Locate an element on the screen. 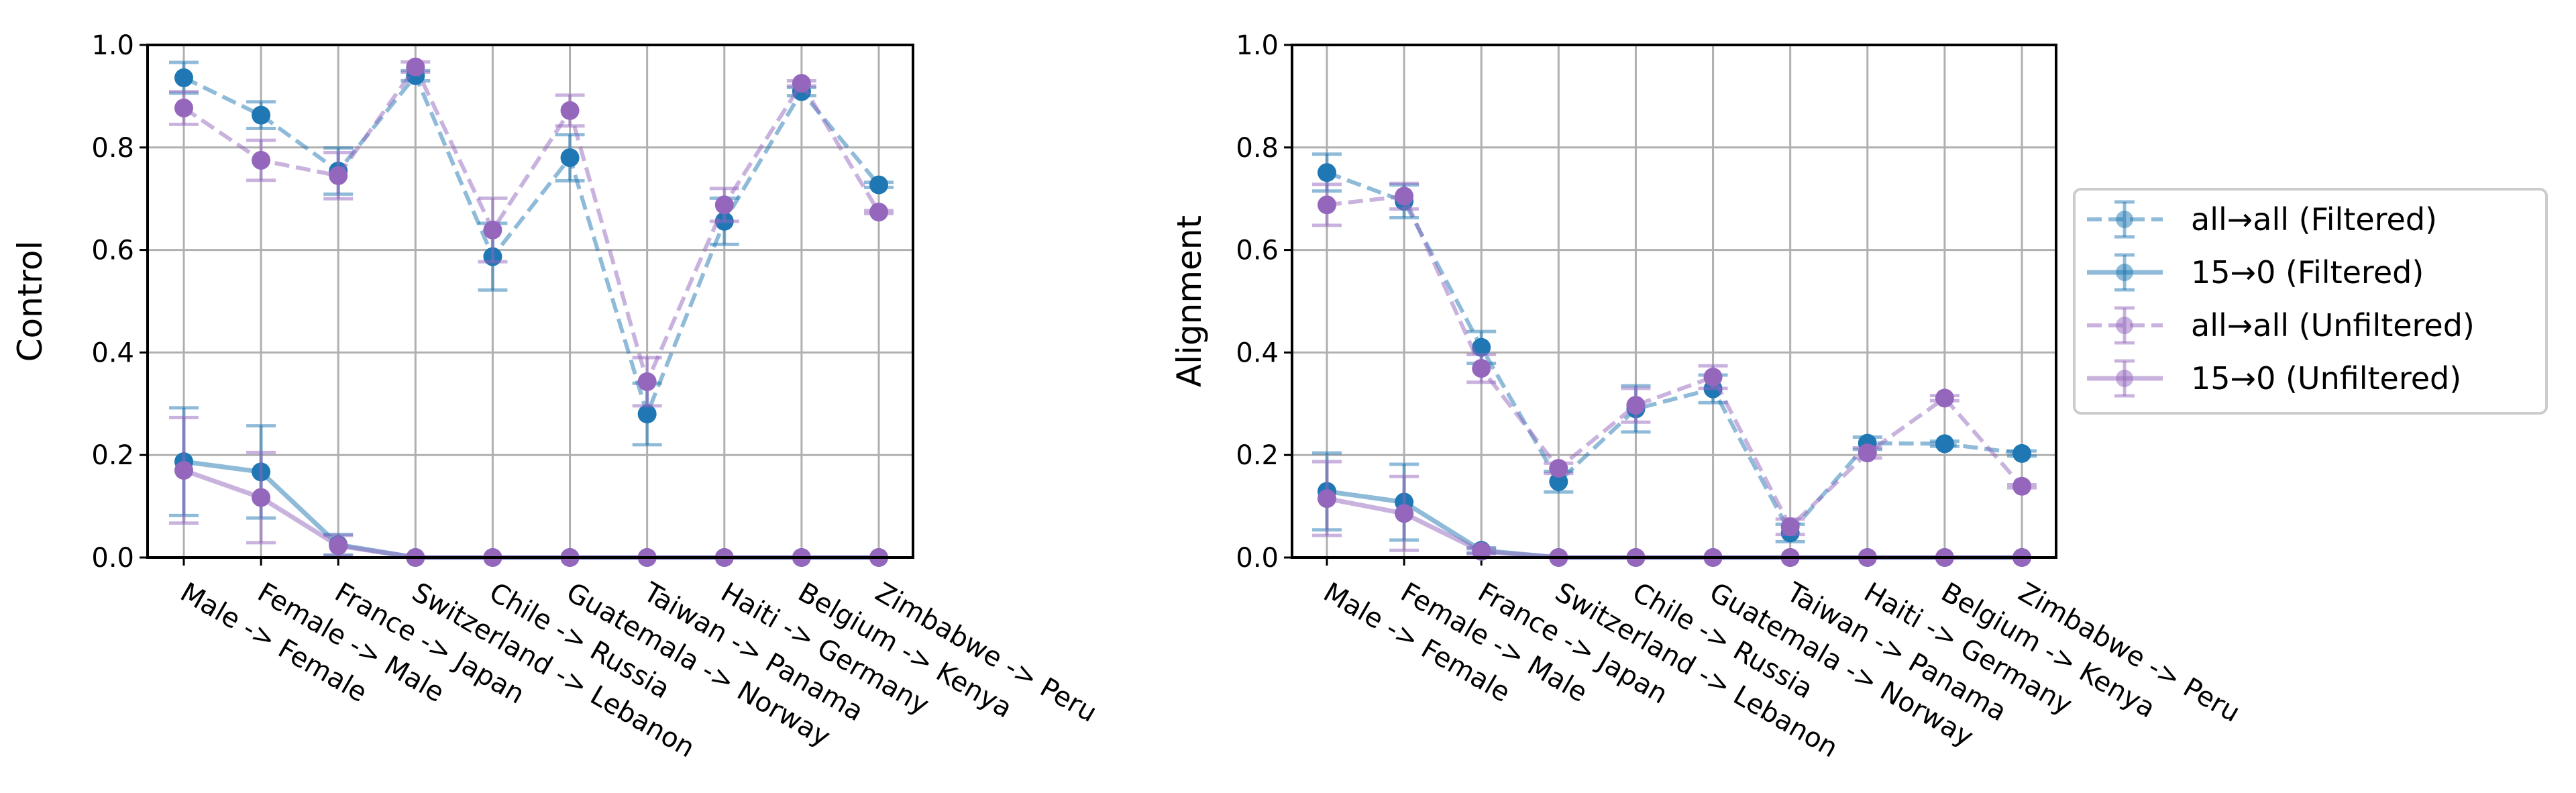  y-axis-label: Control is located at coordinates (30, 301).